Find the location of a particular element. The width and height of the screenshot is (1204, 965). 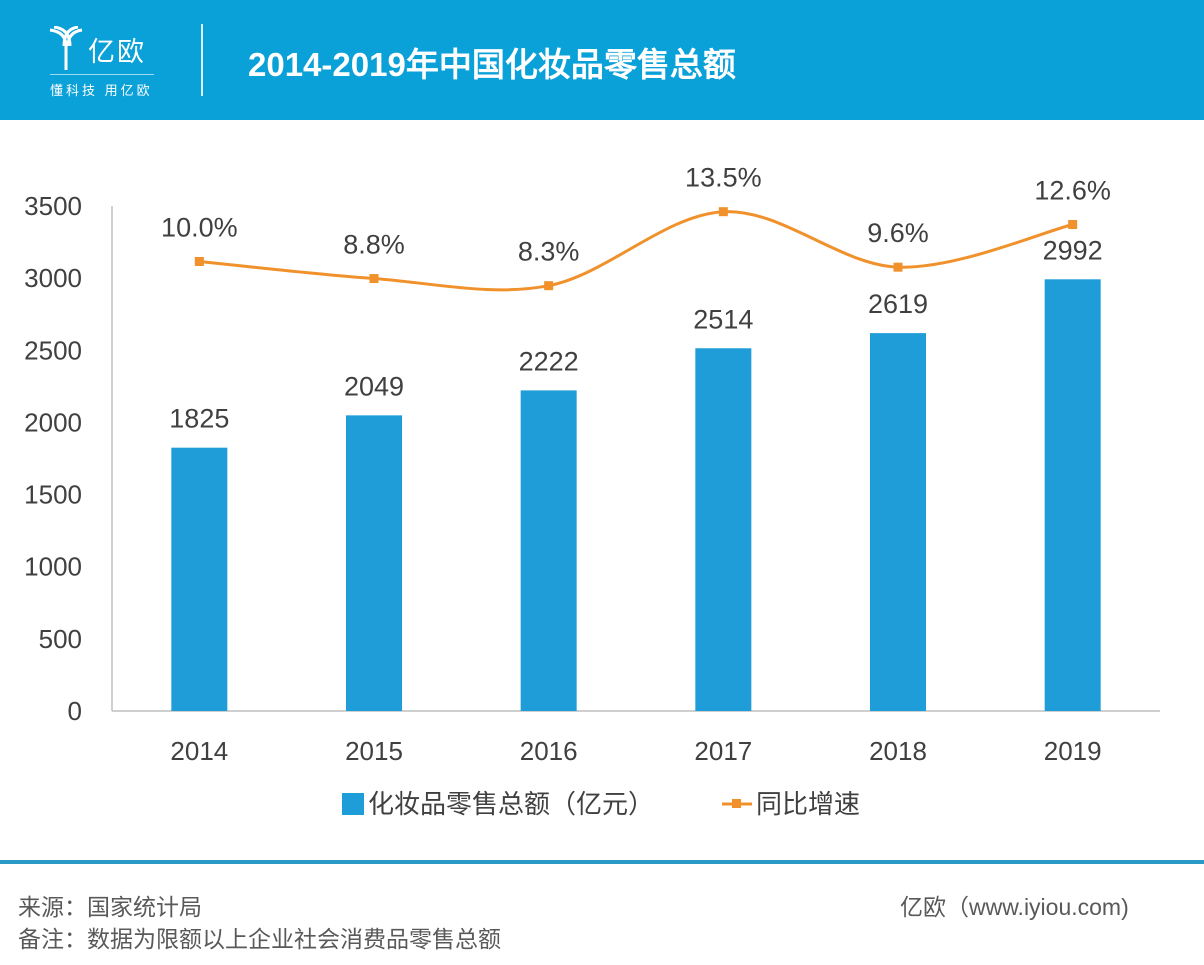

logo-slogan: 懂科技 用亿欧 is located at coordinates (101, 90).